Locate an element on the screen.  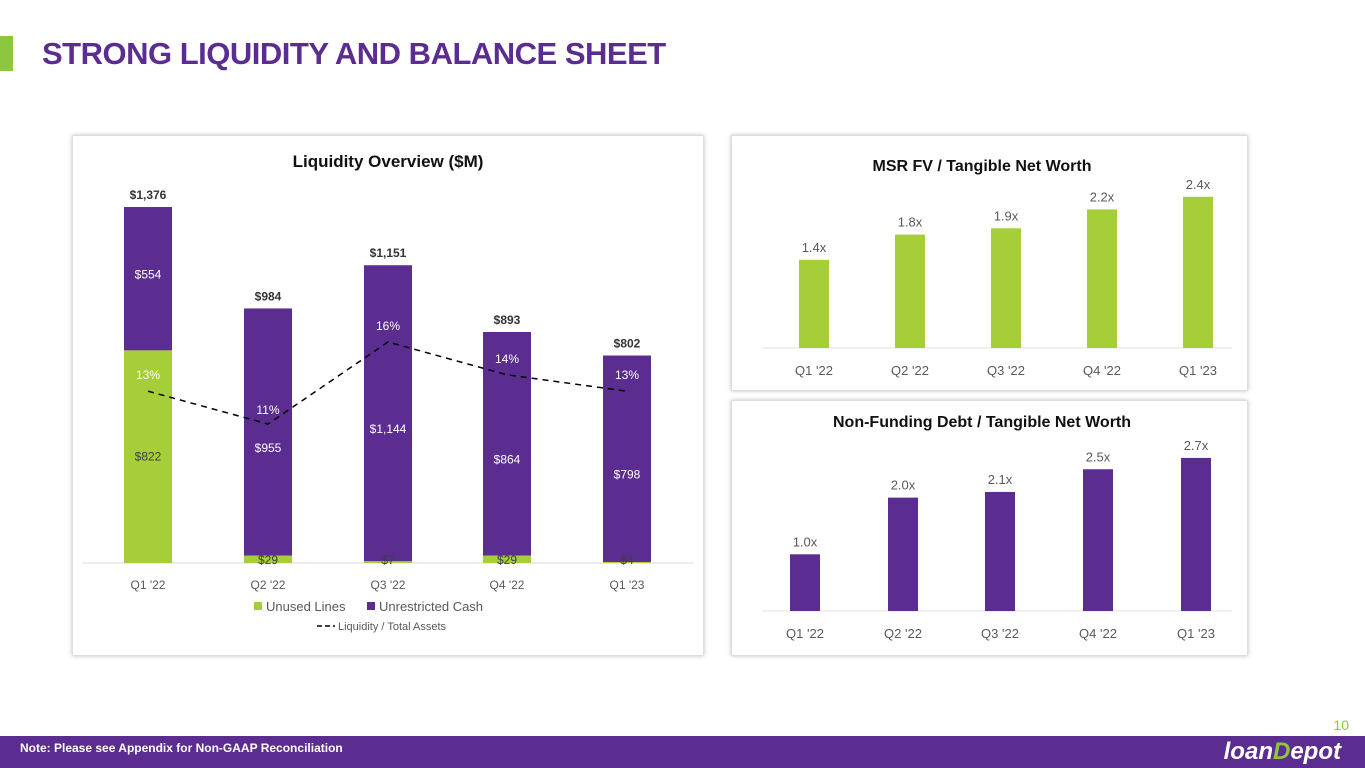
total-label: $893 is located at coordinates (507, 320).